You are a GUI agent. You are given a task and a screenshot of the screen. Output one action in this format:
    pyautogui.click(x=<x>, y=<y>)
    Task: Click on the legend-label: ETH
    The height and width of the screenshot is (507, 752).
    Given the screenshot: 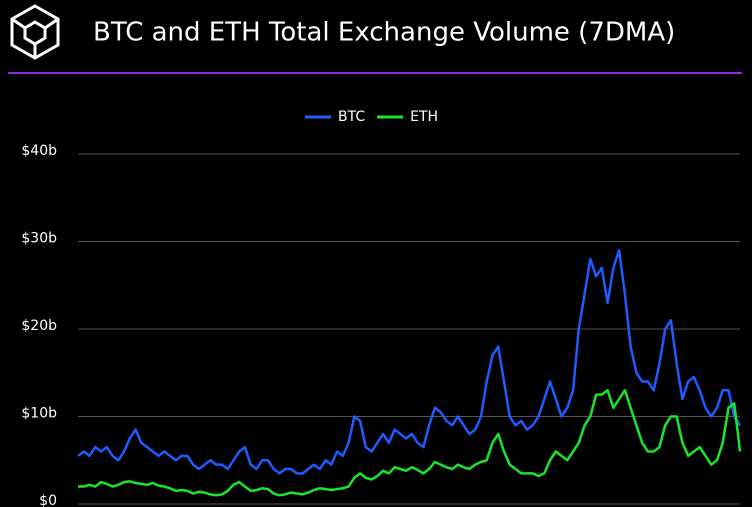 What is the action you would take?
    pyautogui.click(x=424, y=117)
    